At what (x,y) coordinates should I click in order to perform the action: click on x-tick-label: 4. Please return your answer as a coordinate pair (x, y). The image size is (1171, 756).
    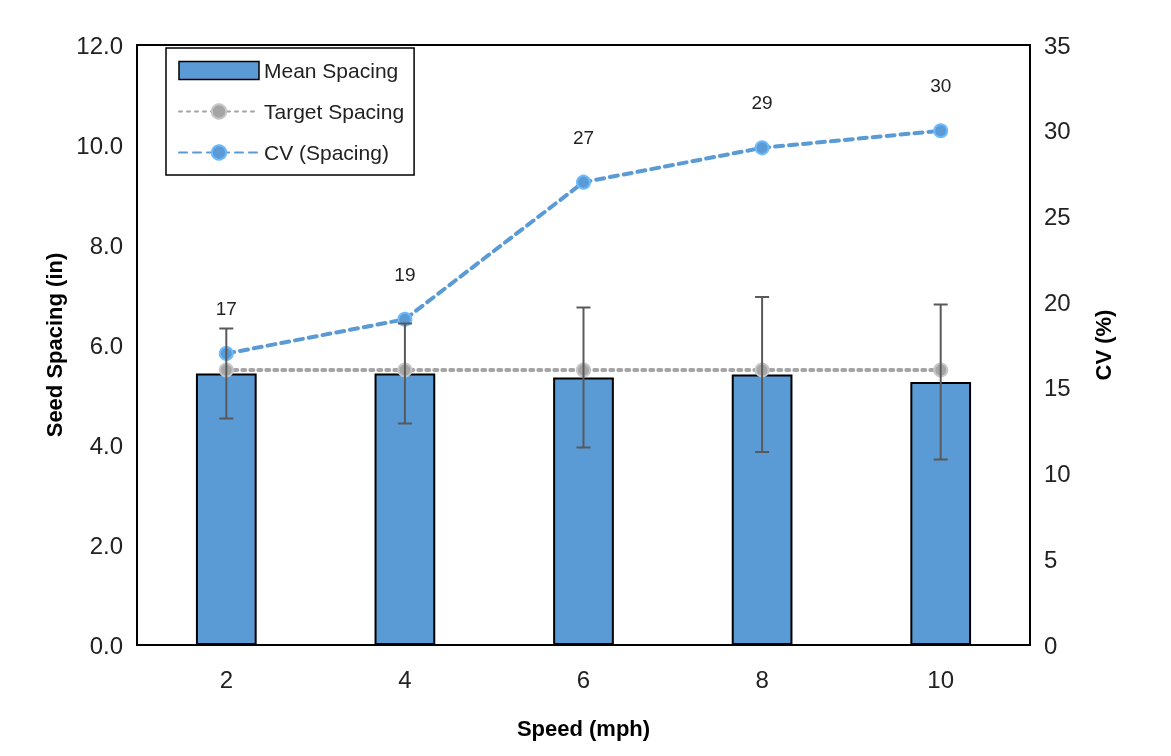
    Looking at the image, I should click on (405, 679).